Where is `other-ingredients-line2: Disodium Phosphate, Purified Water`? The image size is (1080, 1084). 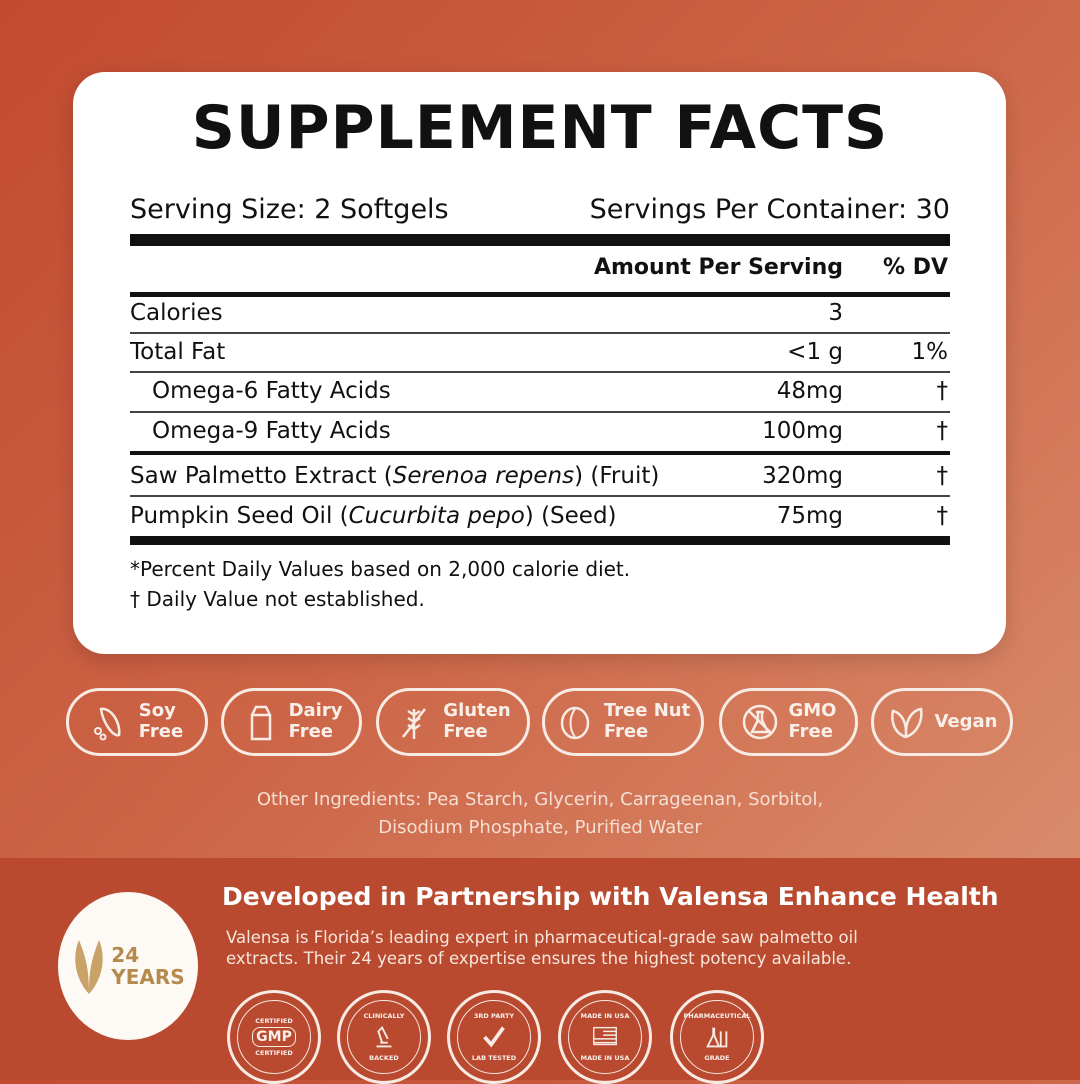 other-ingredients-line2: Disodium Phosphate, Purified Water is located at coordinates (540, 827).